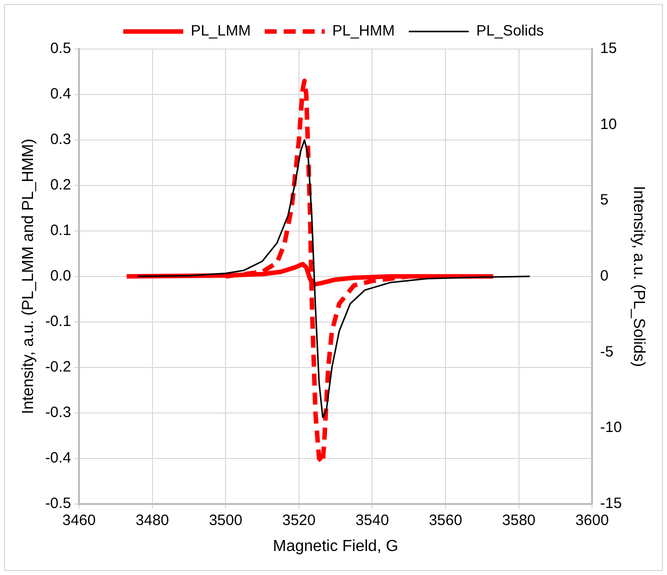 The image size is (667, 575). I want to click on x-tick-label: 3560, so click(445, 520).